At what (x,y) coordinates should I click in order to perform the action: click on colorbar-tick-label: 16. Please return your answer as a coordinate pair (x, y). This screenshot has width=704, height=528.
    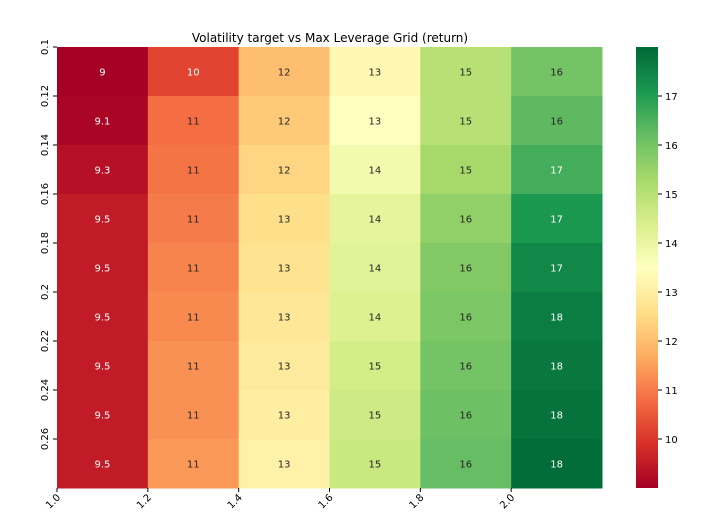
    Looking at the image, I should click on (671, 146).